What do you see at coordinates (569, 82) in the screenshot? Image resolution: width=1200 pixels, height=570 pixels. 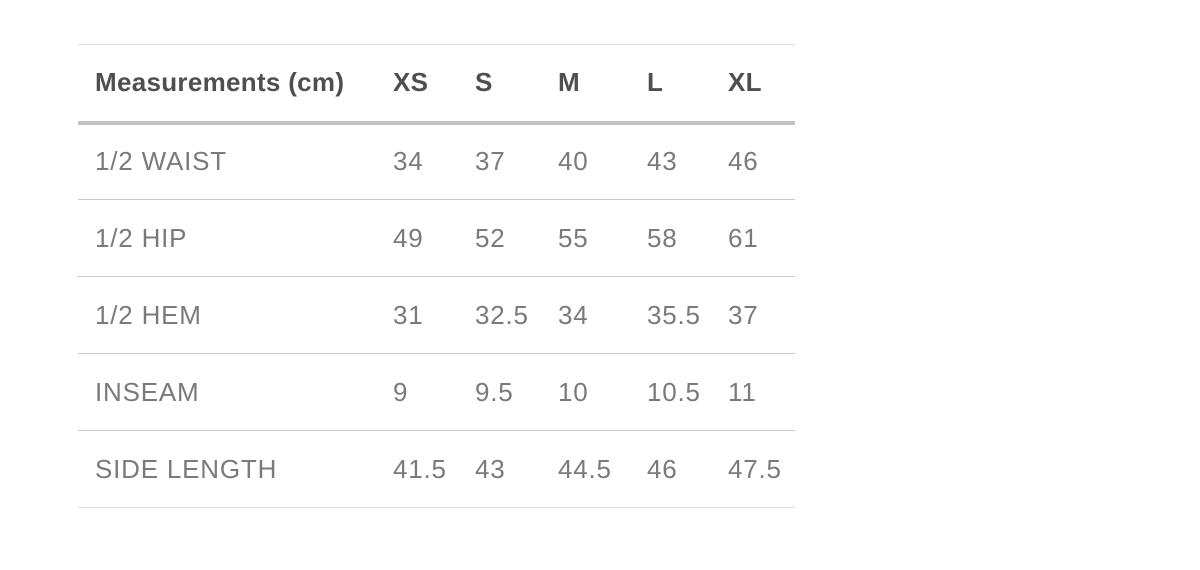 I see `column-header-m: M` at bounding box center [569, 82].